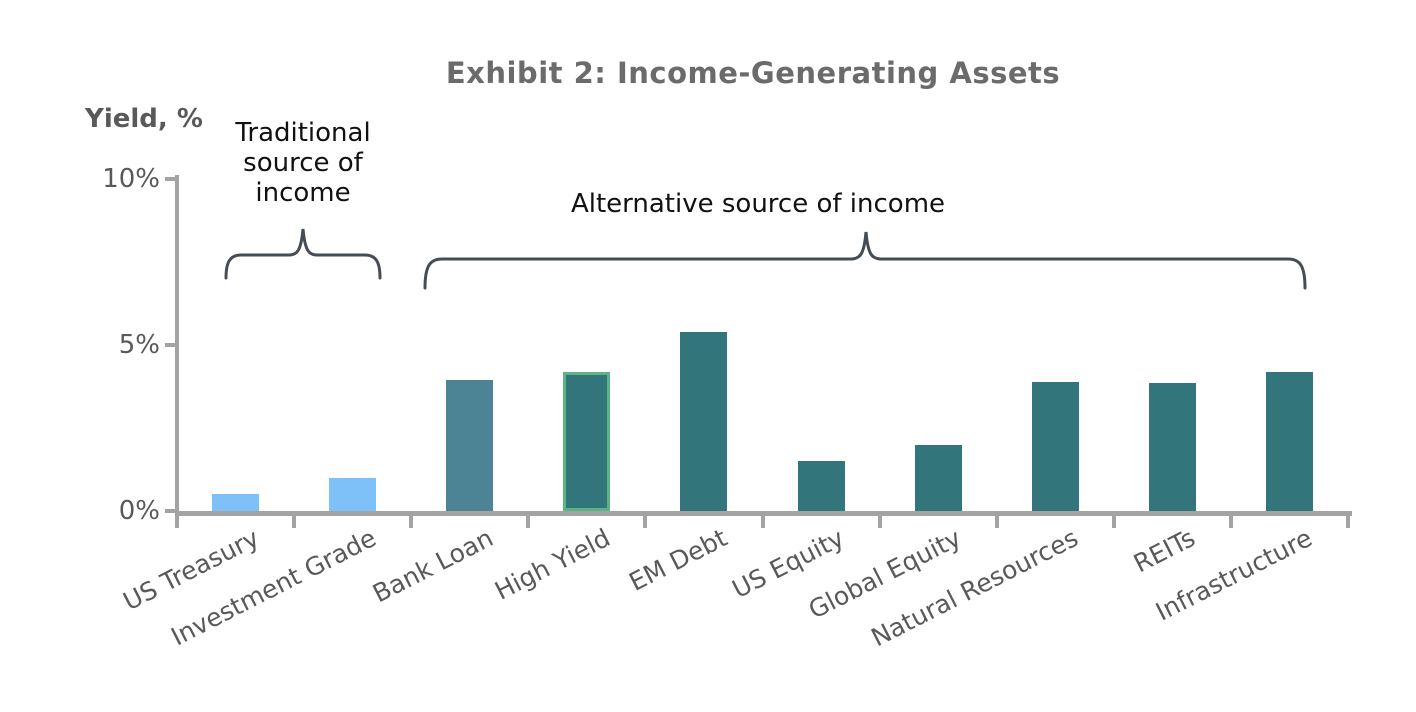 This screenshot has width=1416, height=712. I want to click on bar-high-yield, so click(586, 441).